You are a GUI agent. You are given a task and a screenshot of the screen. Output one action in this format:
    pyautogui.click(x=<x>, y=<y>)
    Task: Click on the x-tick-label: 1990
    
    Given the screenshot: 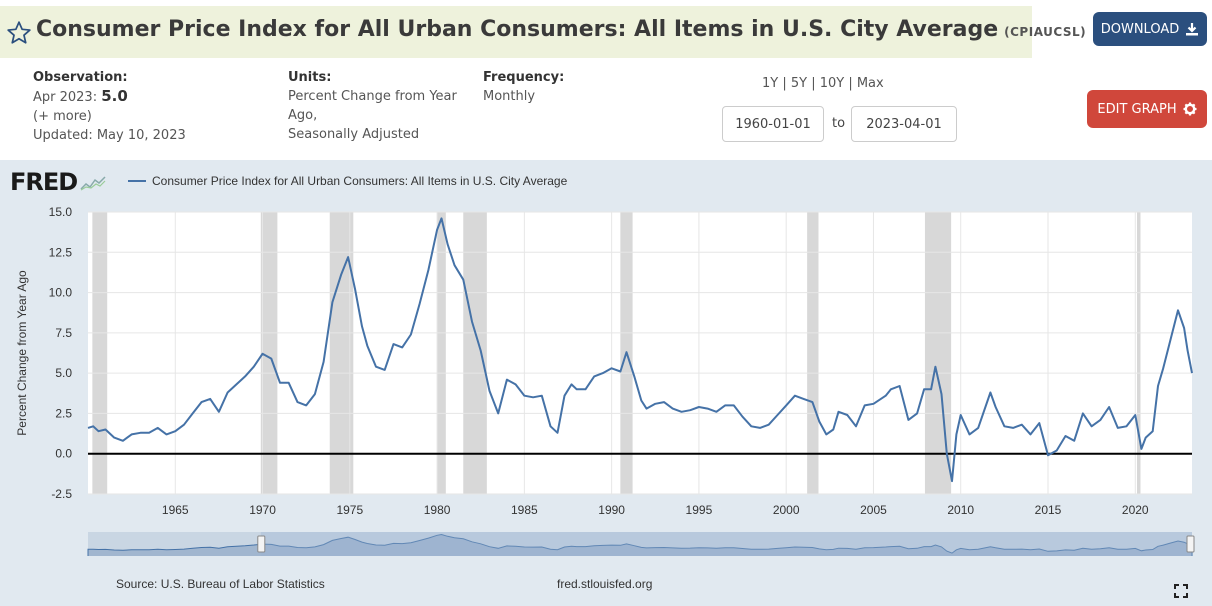 What is the action you would take?
    pyautogui.click(x=611, y=510)
    